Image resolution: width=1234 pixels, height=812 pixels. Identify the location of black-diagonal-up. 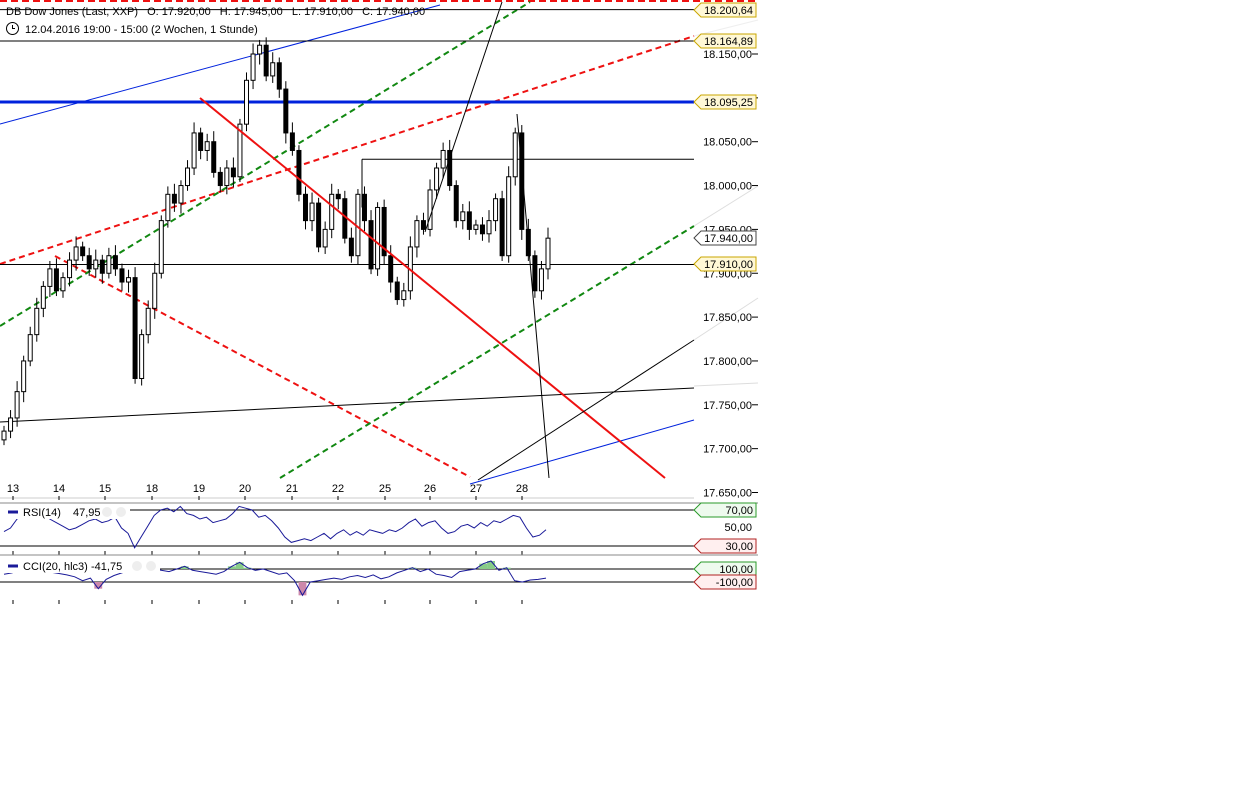
(586, 410).